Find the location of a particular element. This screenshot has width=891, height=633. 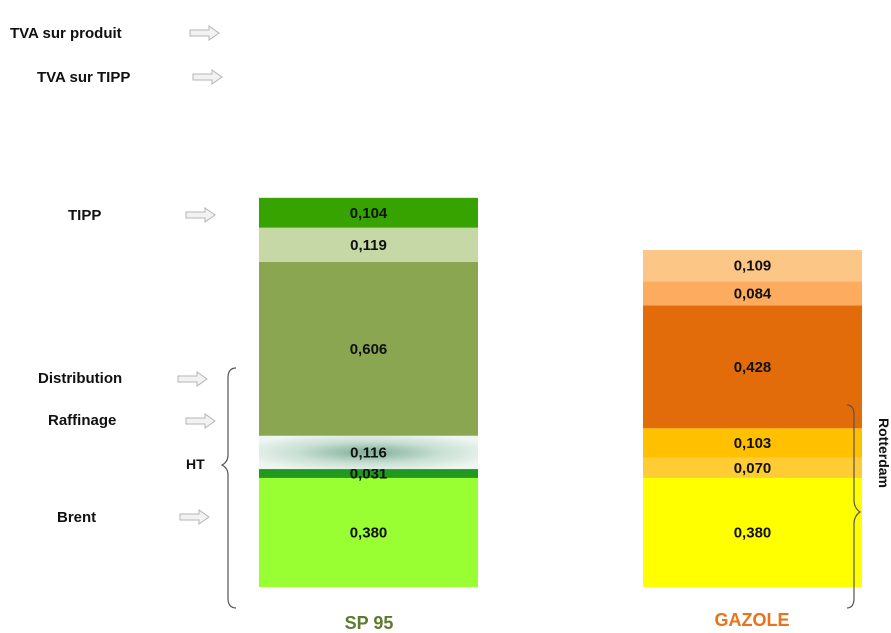

gazole-column: 0,380 0,070 0,103 0,428 0,084 0,109 is located at coordinates (752, 418).